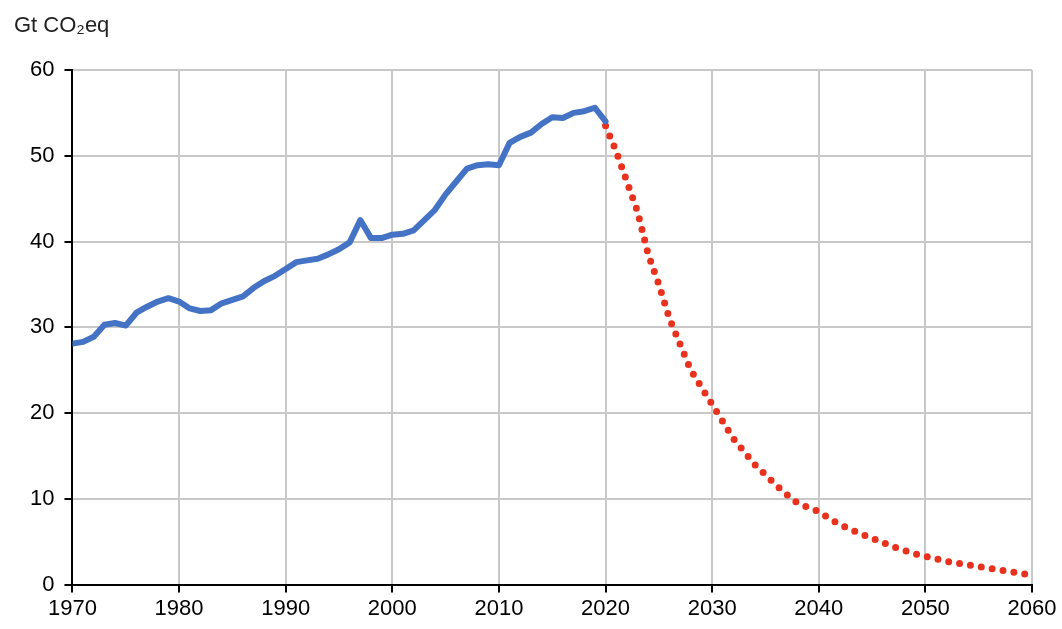  What do you see at coordinates (392, 607) in the screenshot?
I see `x-tick-label: 2000` at bounding box center [392, 607].